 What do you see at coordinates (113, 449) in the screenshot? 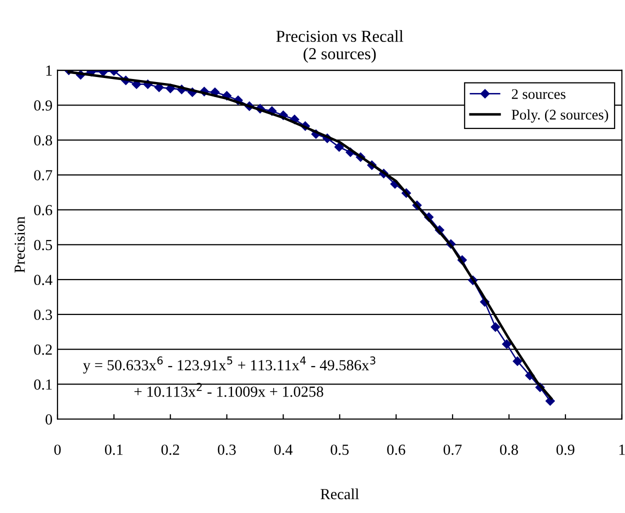
I see `x-tick-label: 0.1` at bounding box center [113, 449].